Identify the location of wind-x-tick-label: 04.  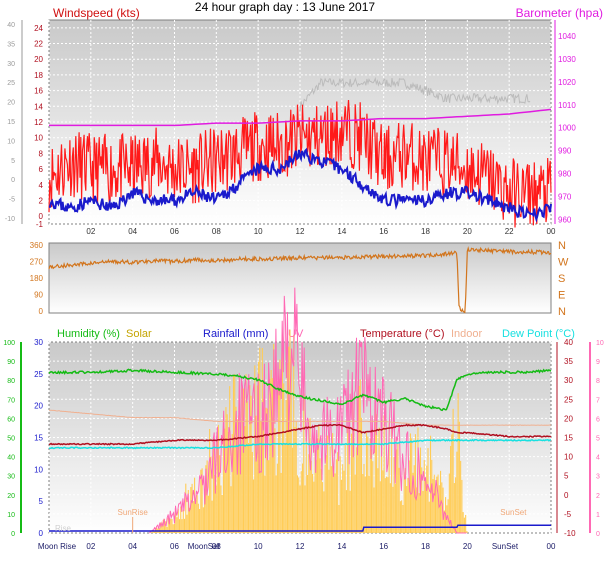
(132, 231).